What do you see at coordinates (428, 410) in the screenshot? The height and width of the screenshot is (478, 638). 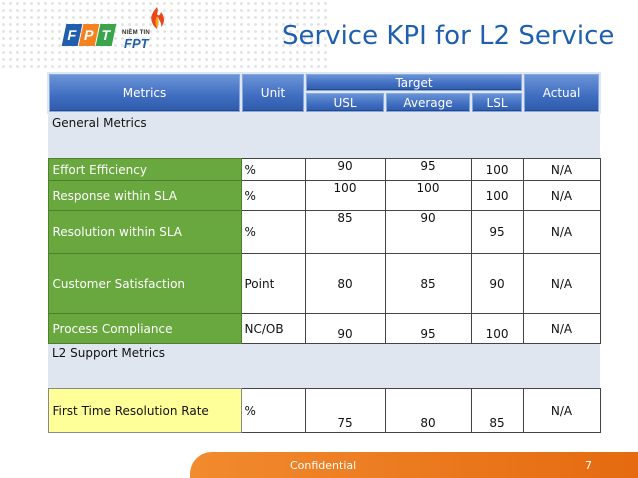 I see `target-average: 80` at bounding box center [428, 410].